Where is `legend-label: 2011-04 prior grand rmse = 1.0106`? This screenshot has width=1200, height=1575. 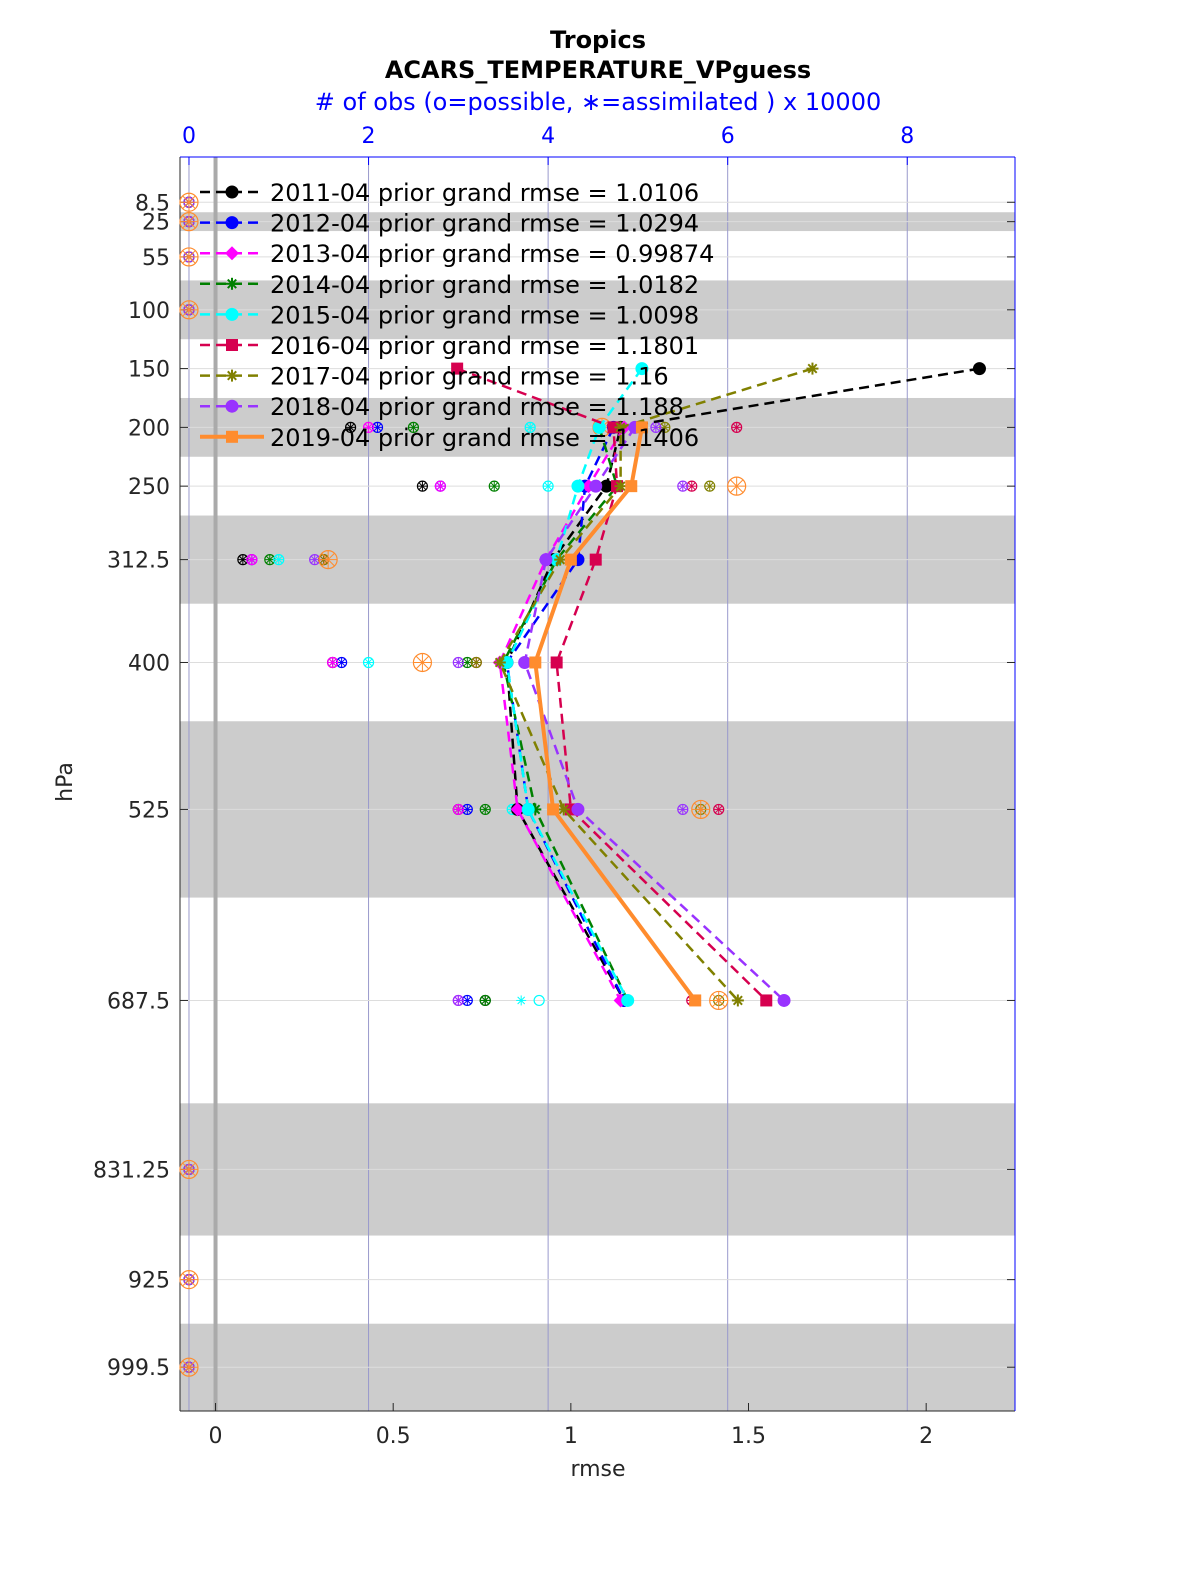 legend-label: 2011-04 prior grand rmse = 1.0106 is located at coordinates (484, 193).